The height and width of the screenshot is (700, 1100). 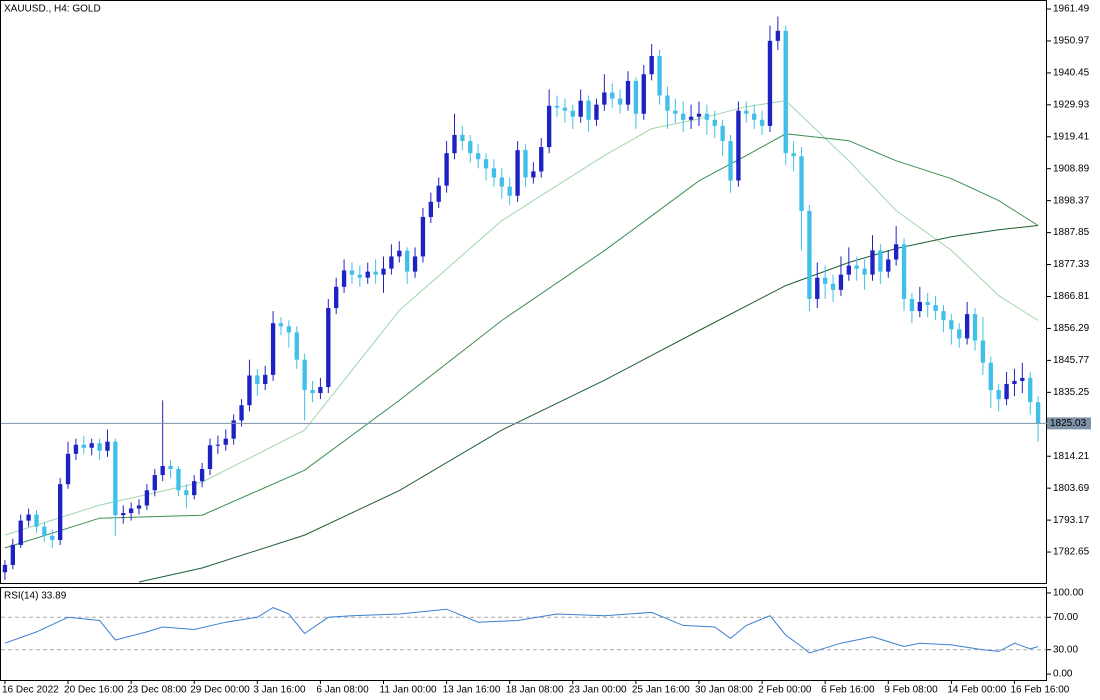 What do you see at coordinates (521, 630) in the screenshot?
I see `indicator-line` at bounding box center [521, 630].